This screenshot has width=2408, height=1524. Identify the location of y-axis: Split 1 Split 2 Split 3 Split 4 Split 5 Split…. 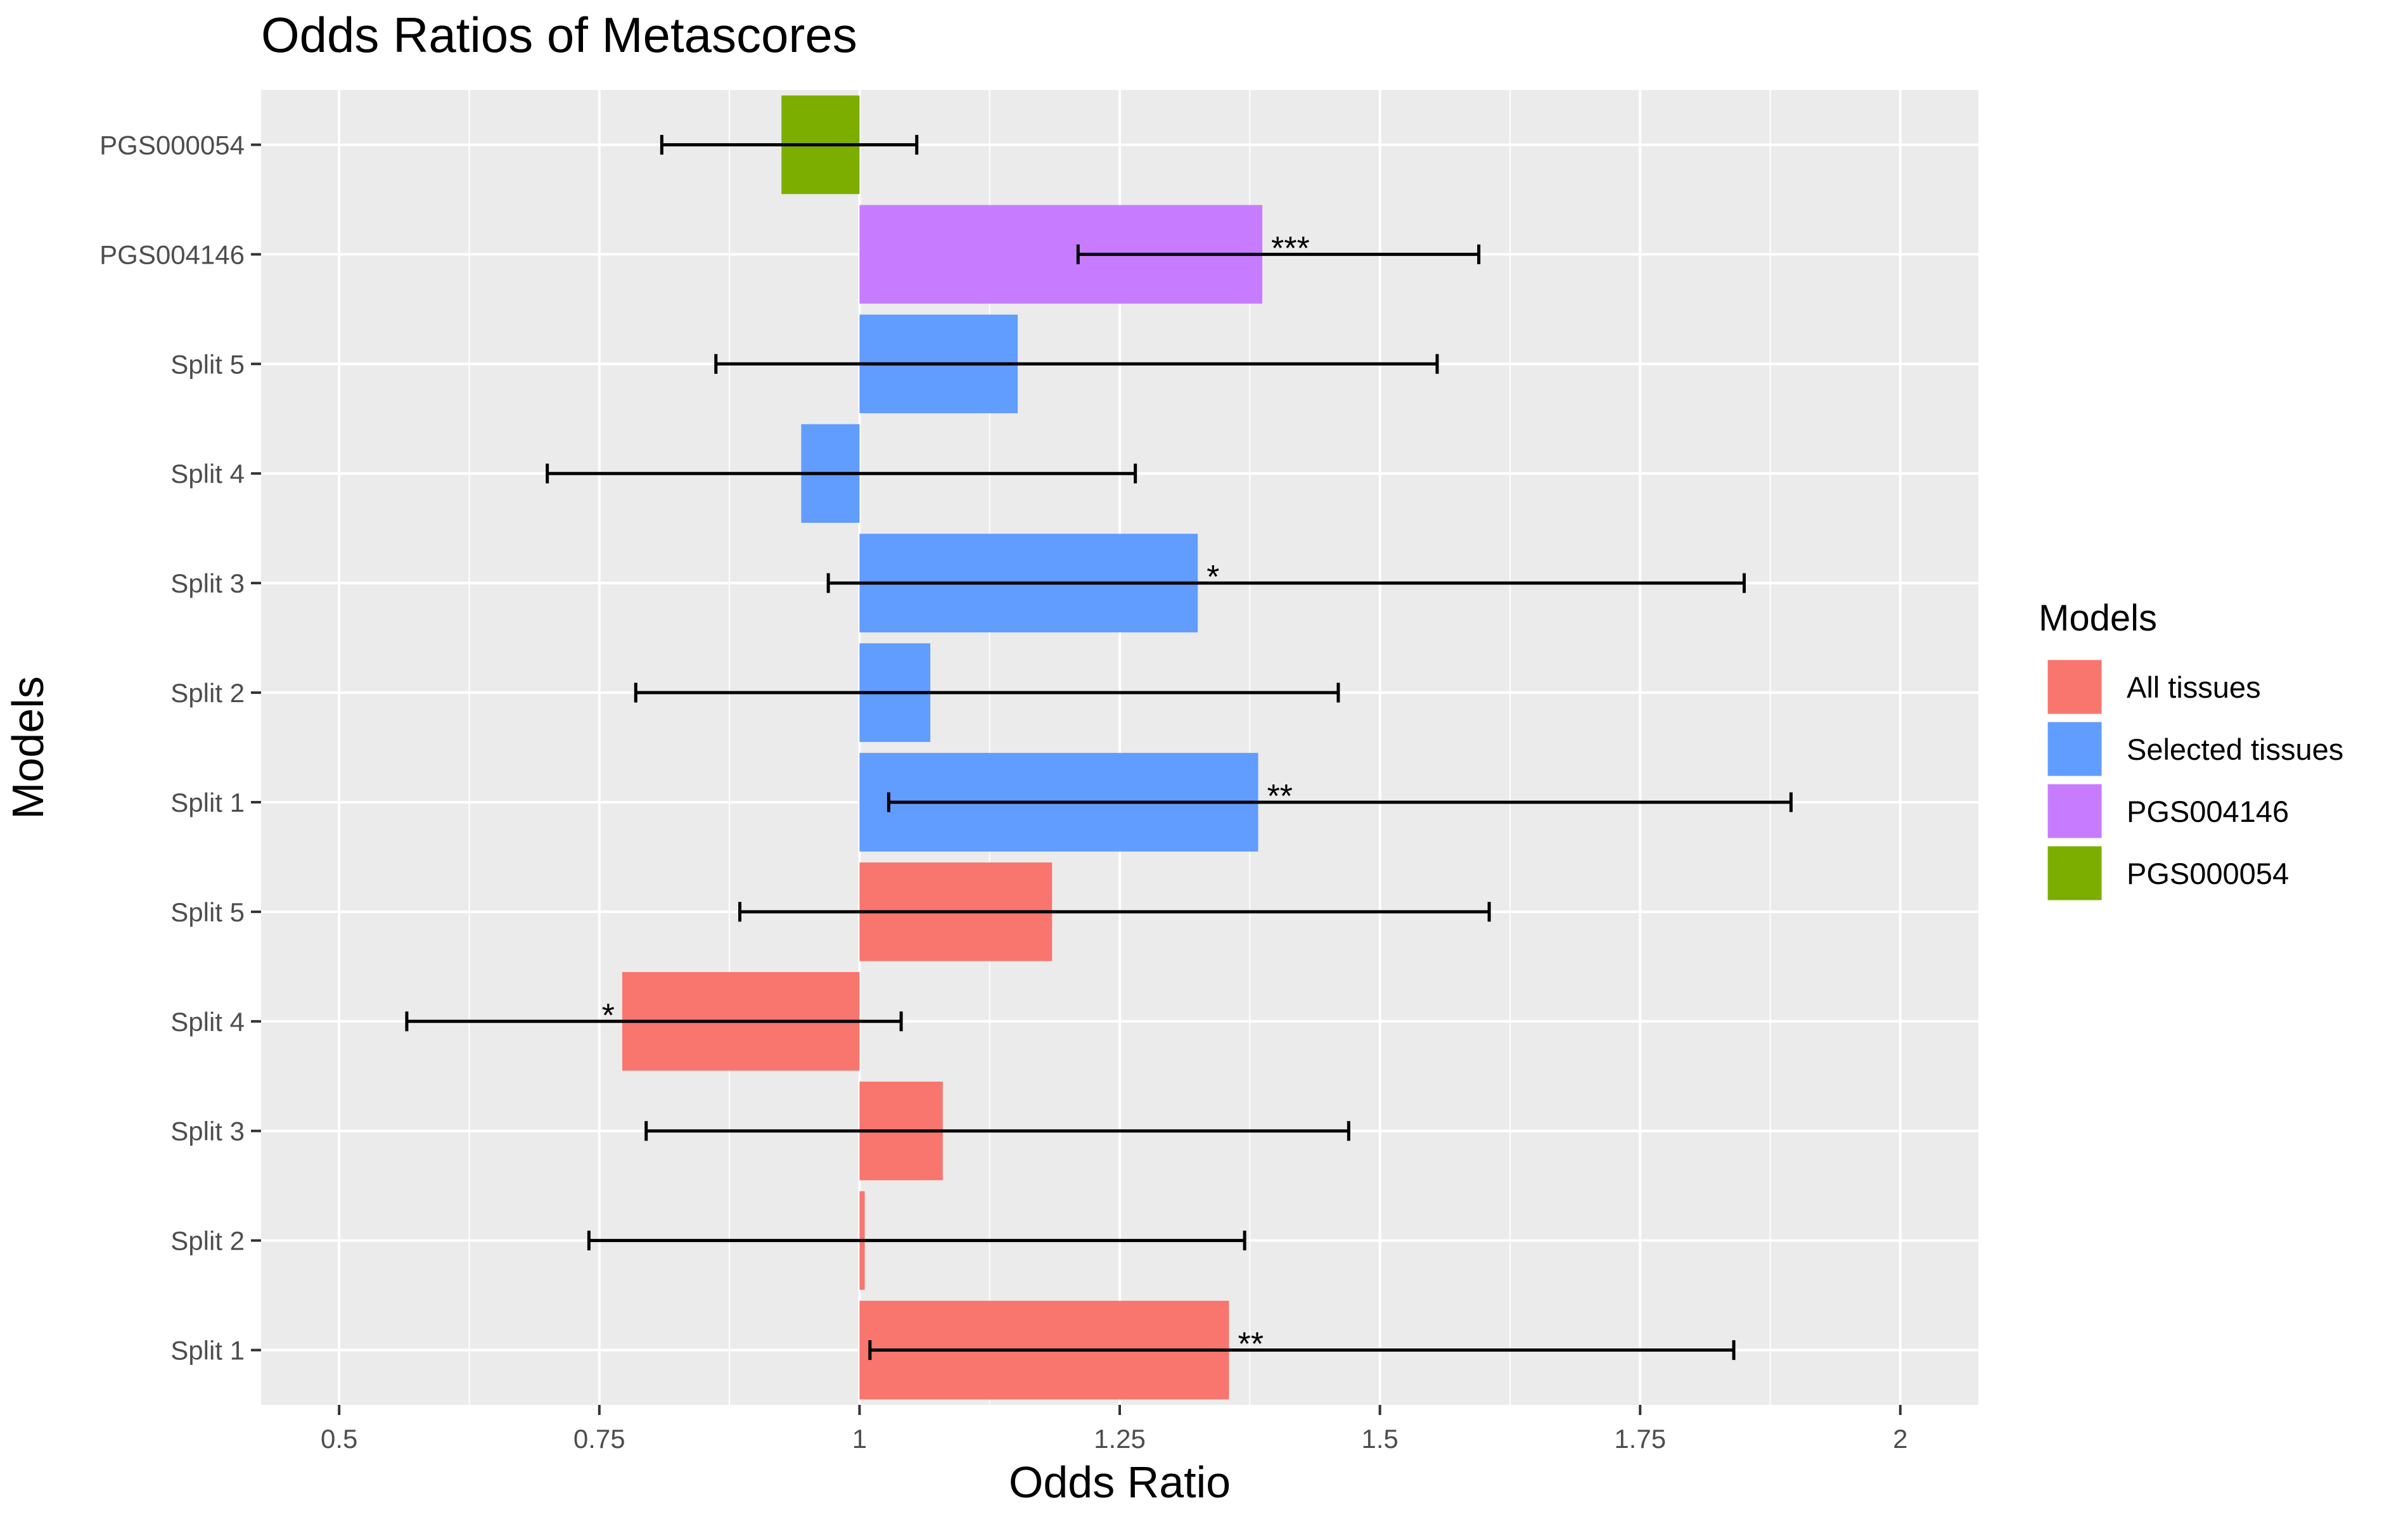
(180, 748).